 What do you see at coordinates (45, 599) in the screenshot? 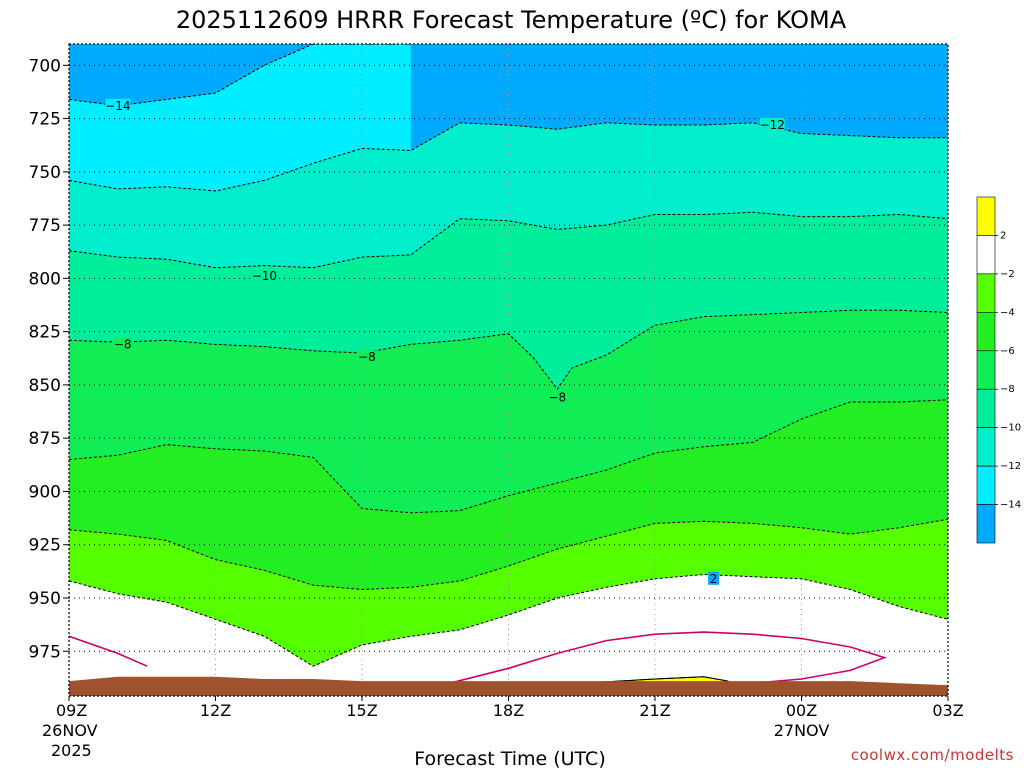
I see `y-tick-label: 950` at bounding box center [45, 599].